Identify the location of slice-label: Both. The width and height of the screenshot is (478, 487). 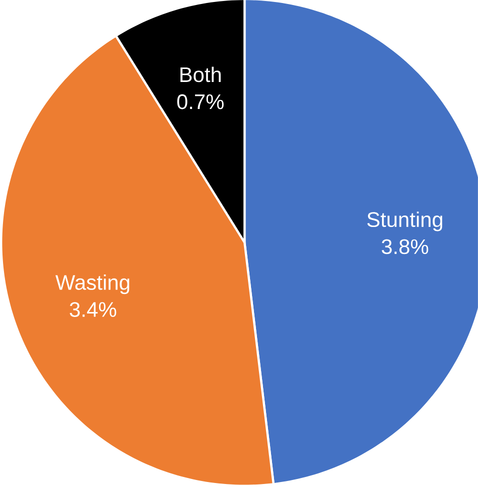
(200, 74).